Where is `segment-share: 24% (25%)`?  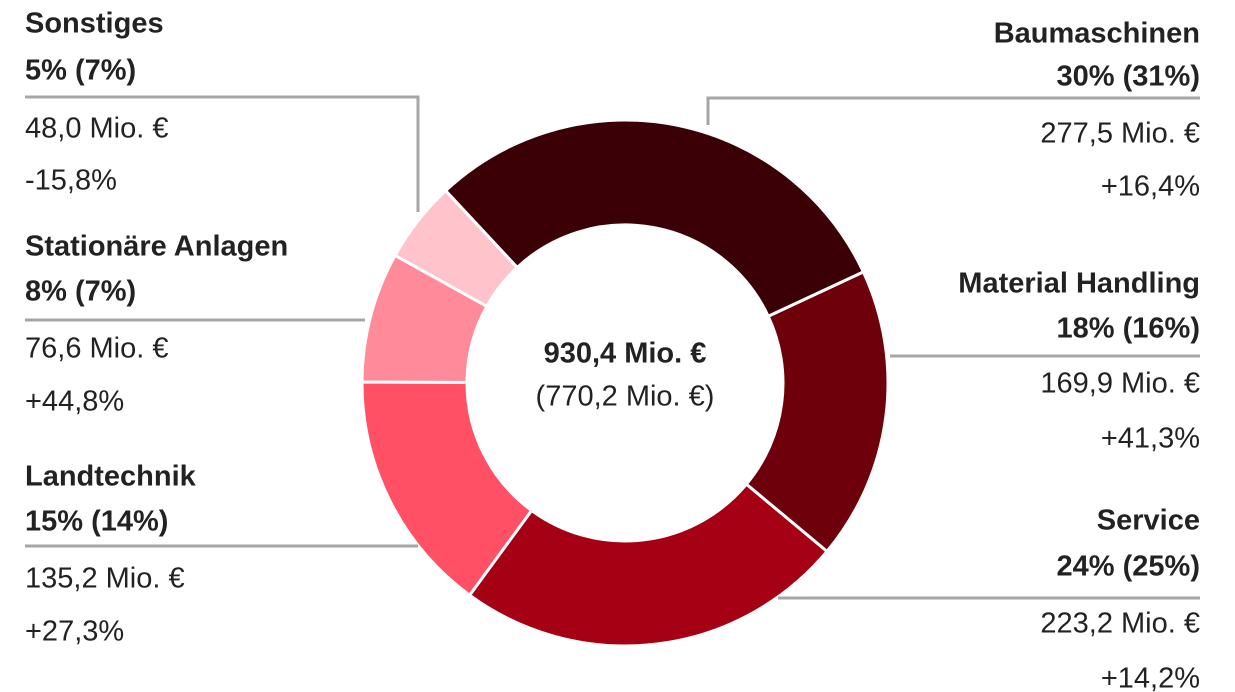
segment-share: 24% (25%) is located at coordinates (1128, 567).